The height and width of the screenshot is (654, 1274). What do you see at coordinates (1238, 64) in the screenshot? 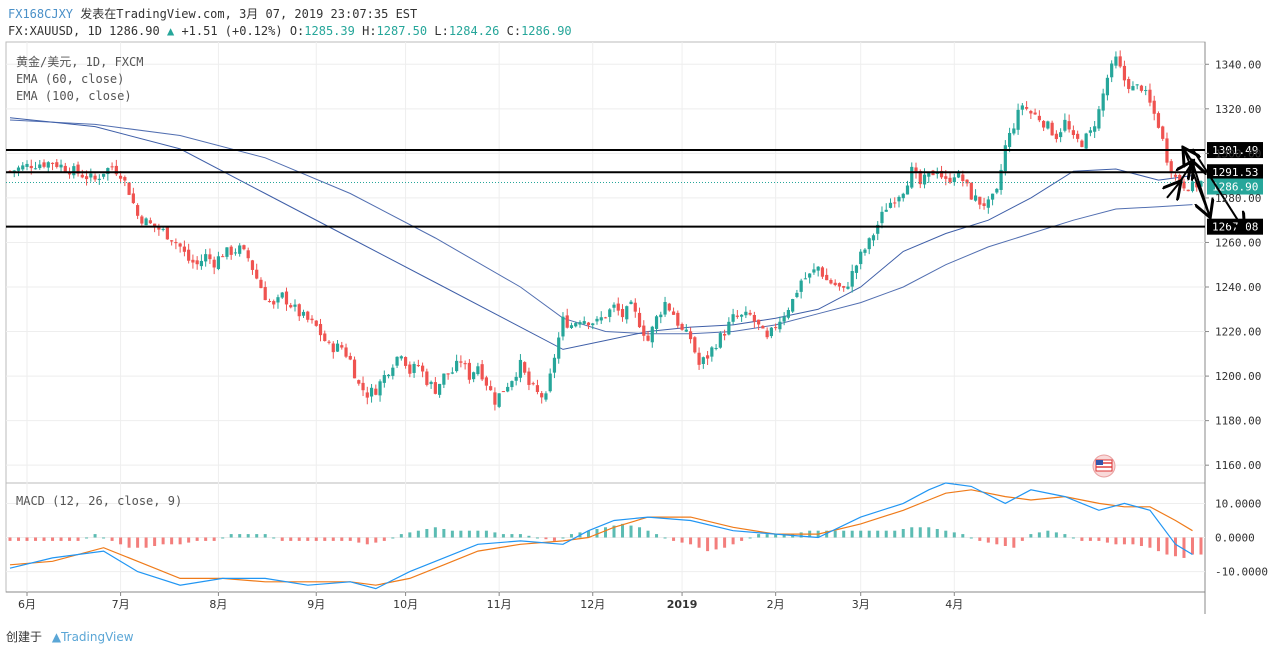
I see `y-tick-label: 1340.00` at bounding box center [1238, 64].